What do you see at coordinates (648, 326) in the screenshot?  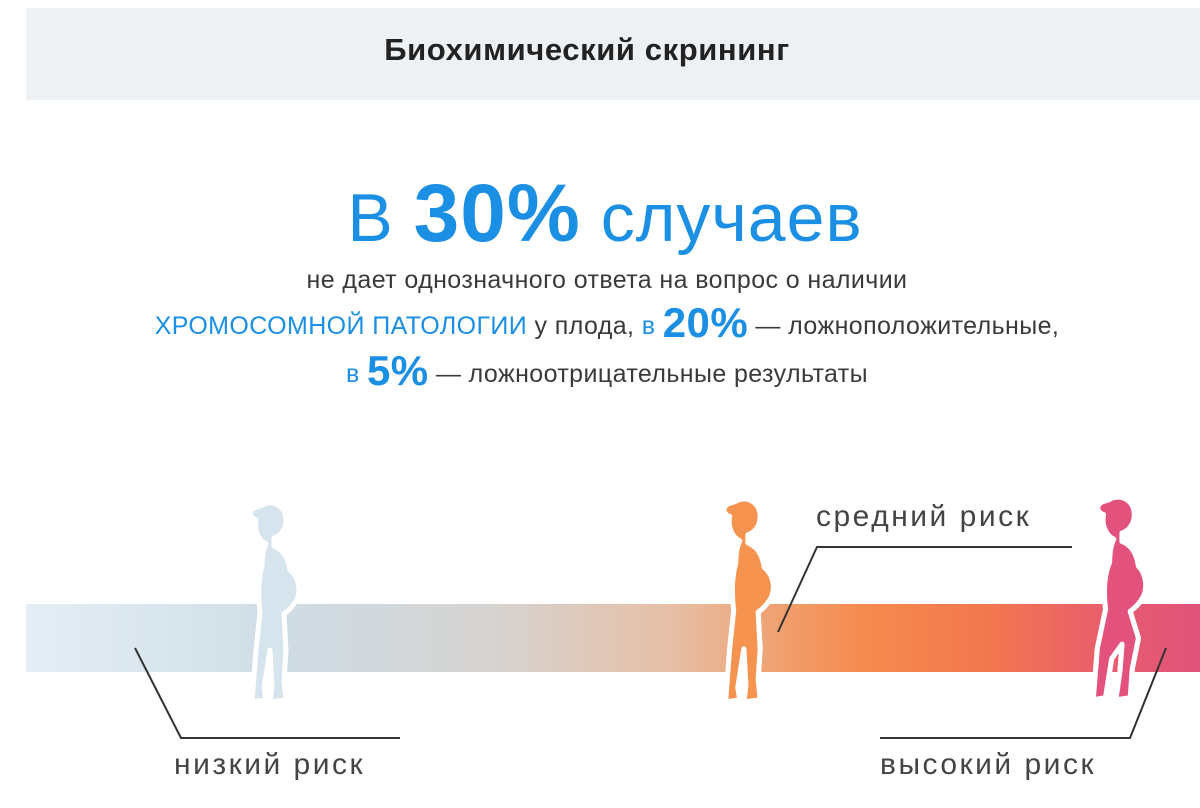 I see `line2-pre: в` at bounding box center [648, 326].